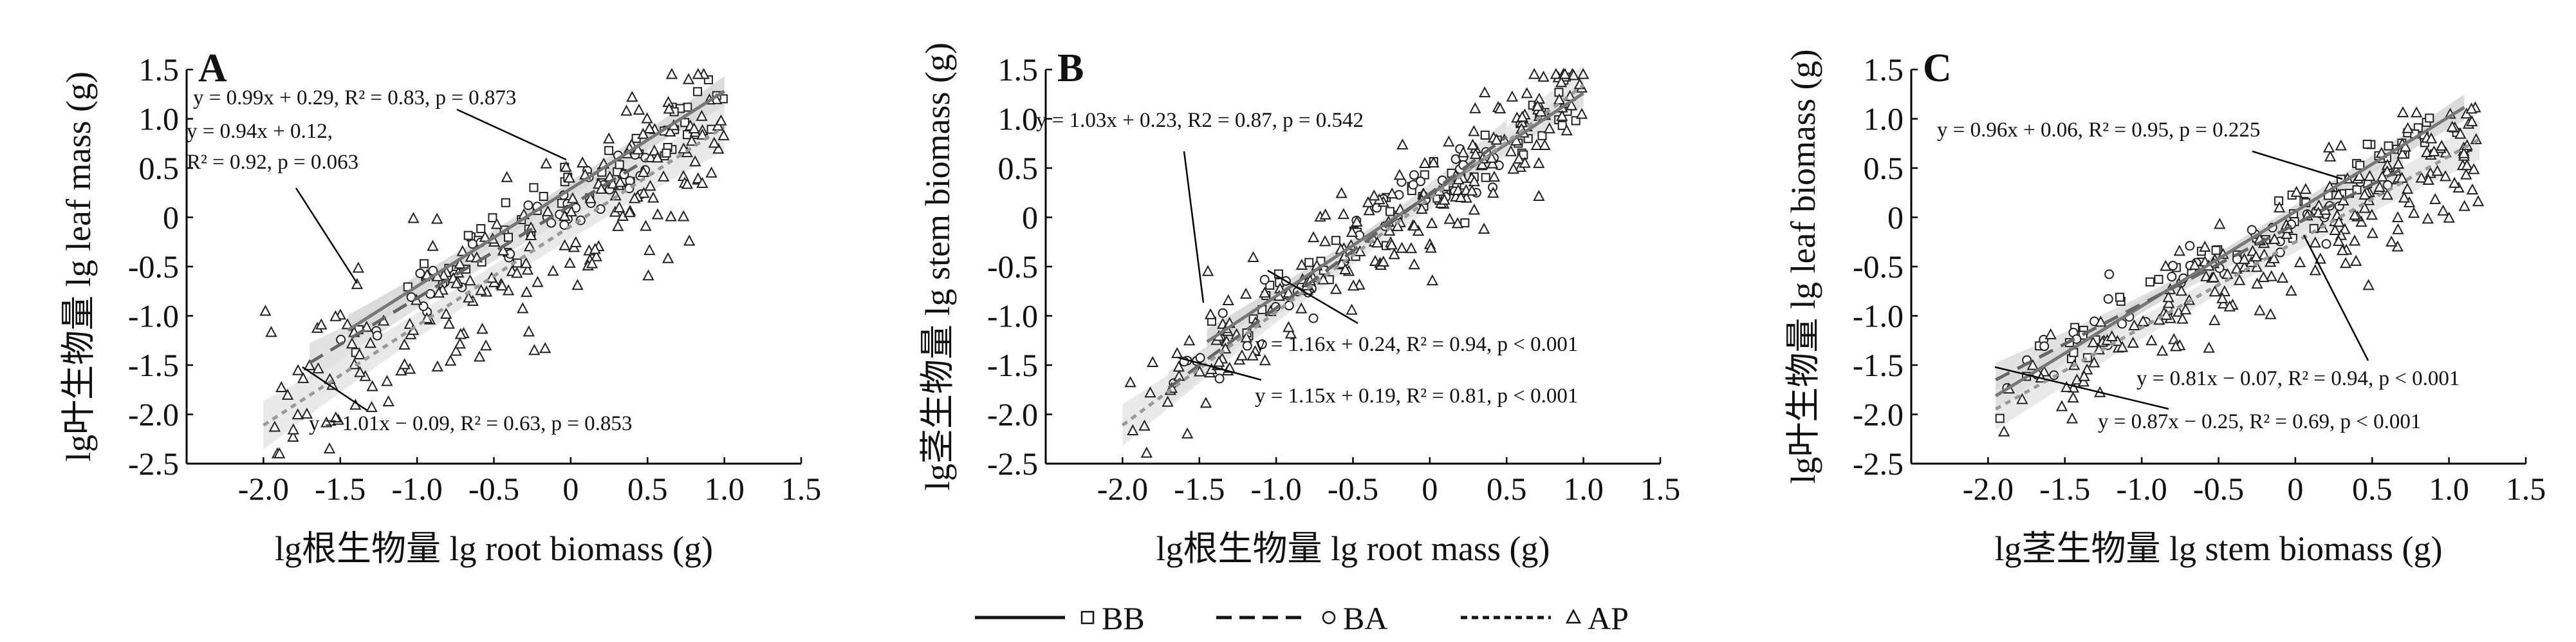 Image resolution: width=2576 pixels, height=642 pixels. What do you see at coordinates (78, 266) in the screenshot?
I see `y-axis-label: lg叶生物量 lg leaf mass (g)` at bounding box center [78, 266].